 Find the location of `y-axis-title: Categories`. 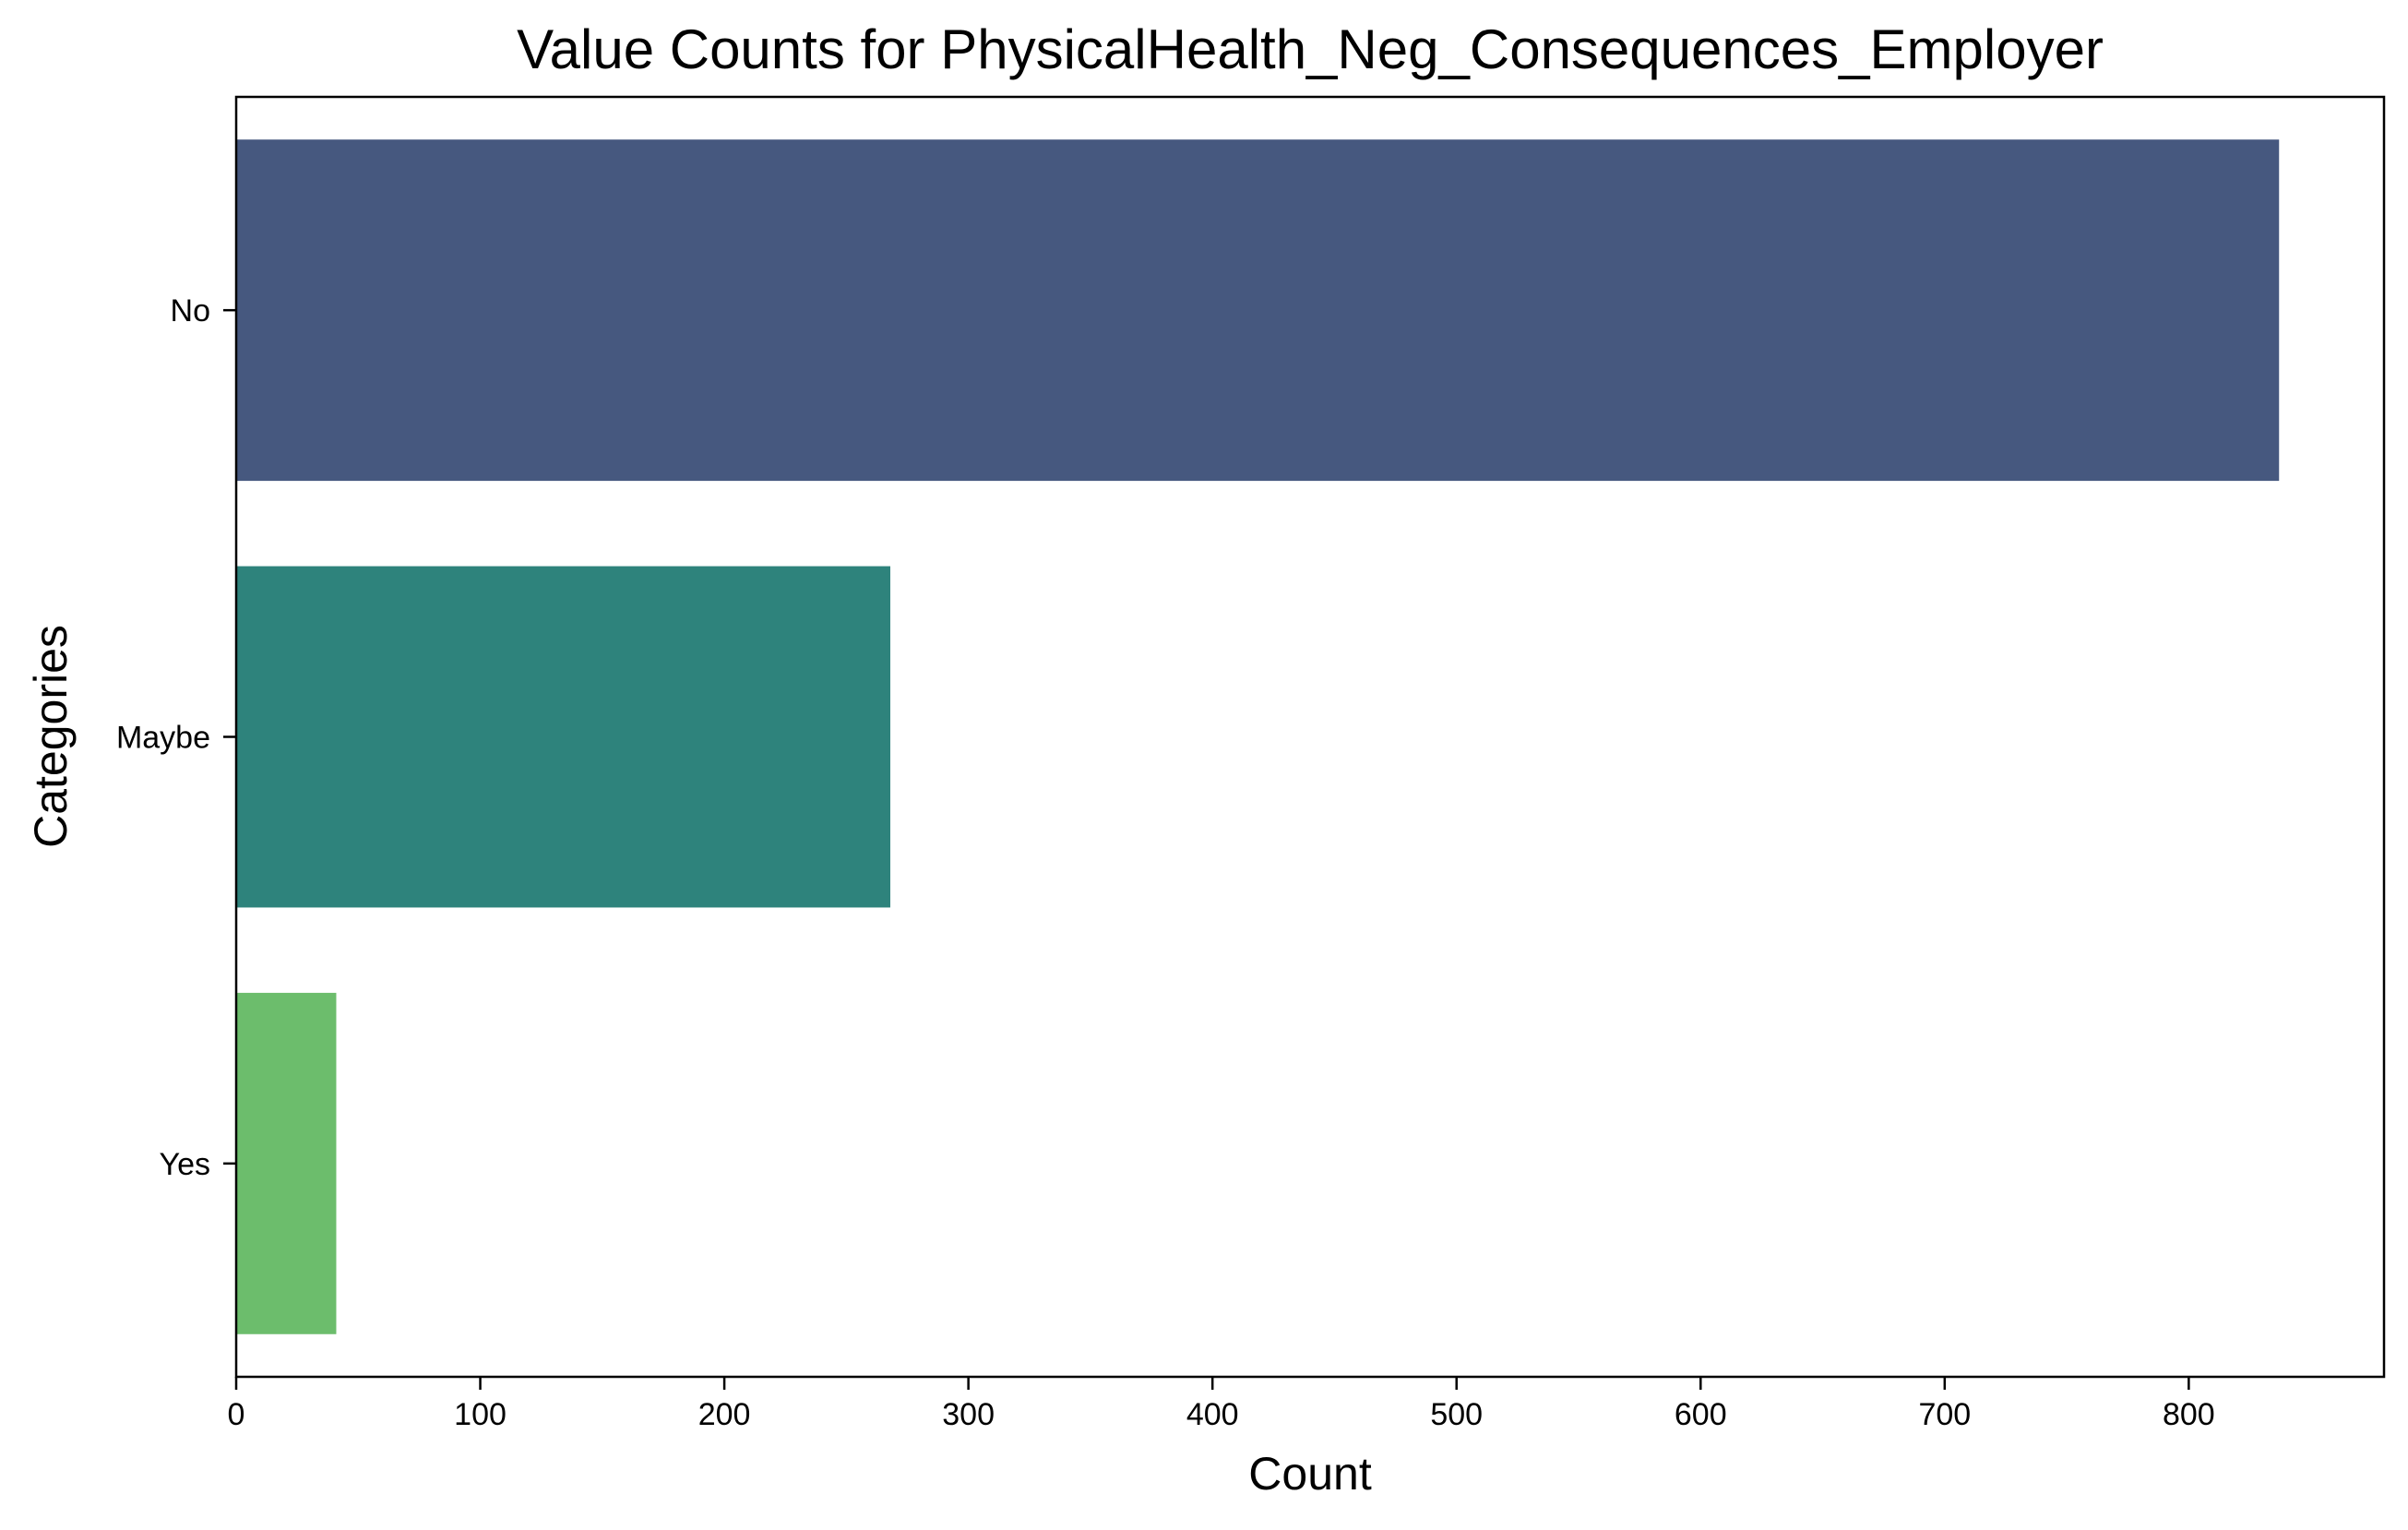

y-axis-title: Categories is located at coordinates (51, 736).